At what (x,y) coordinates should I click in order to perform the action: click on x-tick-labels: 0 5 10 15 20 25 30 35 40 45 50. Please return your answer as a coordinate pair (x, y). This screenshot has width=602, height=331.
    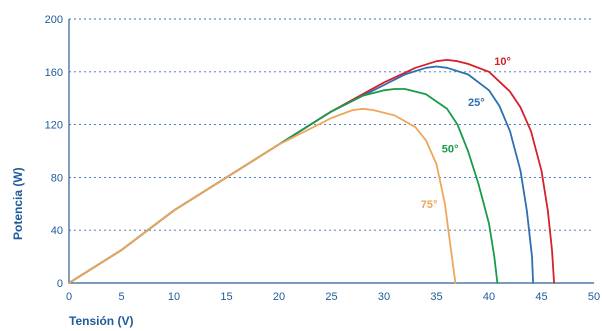
    Looking at the image, I should click on (333, 297).